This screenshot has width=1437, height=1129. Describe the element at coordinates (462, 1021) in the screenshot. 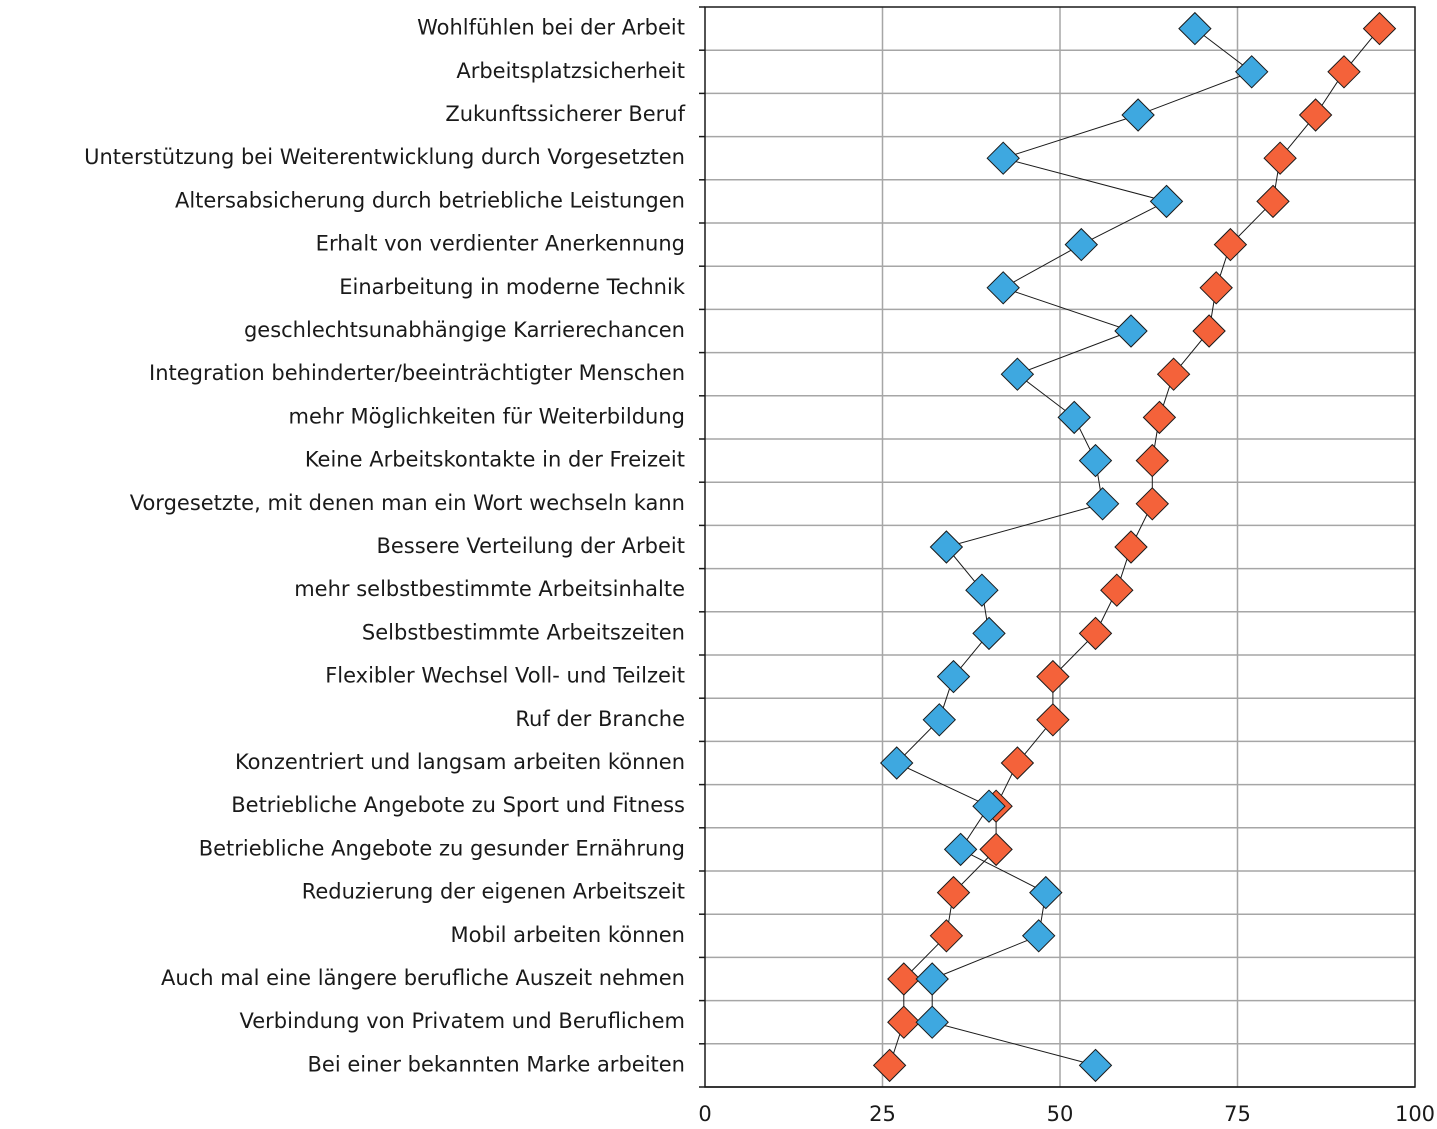

I see `category-label: Verbindung von Privatem und Beruflichem` at that location.